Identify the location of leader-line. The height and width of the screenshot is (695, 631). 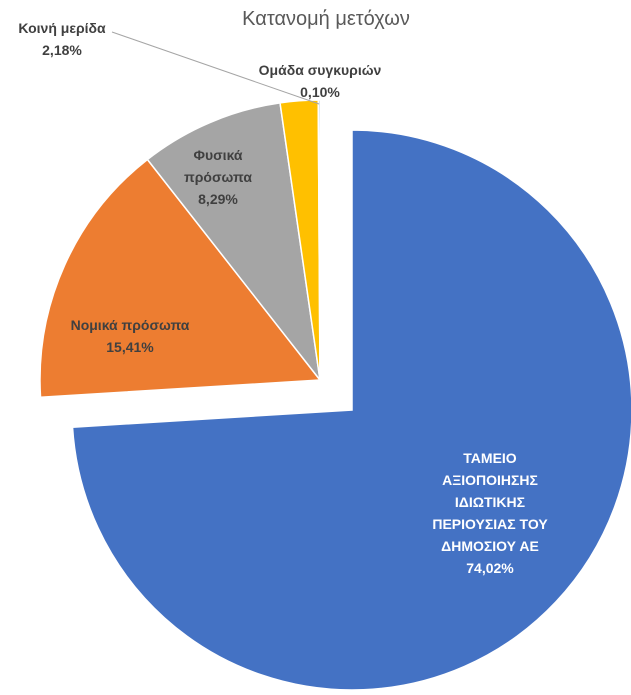
(215, 68).